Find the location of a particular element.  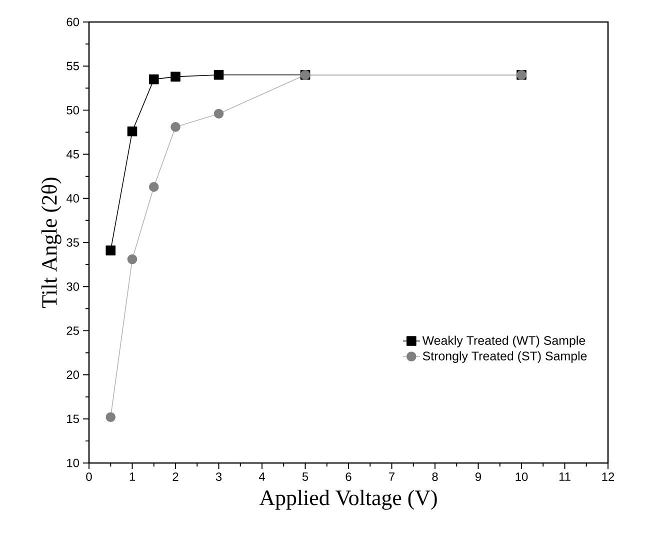

y-tick-label: 25 is located at coordinates (72, 330).